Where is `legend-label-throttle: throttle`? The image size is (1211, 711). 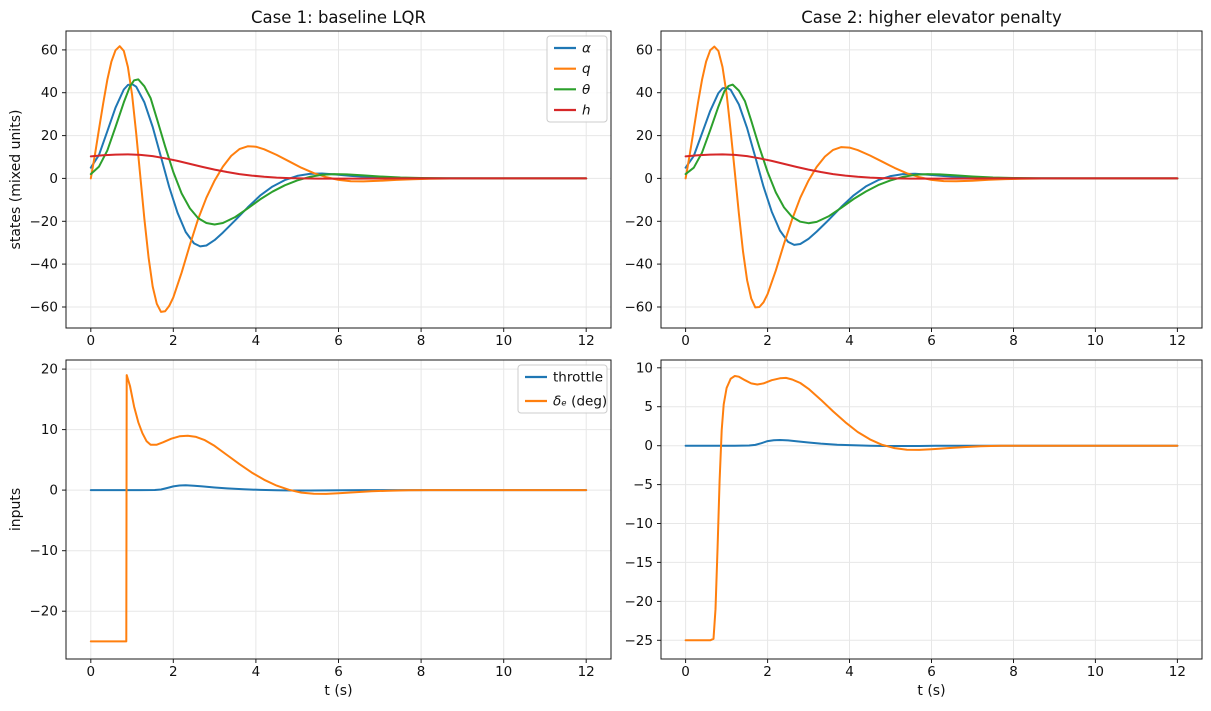
legend-label-throttle: throttle is located at coordinates (578, 378).